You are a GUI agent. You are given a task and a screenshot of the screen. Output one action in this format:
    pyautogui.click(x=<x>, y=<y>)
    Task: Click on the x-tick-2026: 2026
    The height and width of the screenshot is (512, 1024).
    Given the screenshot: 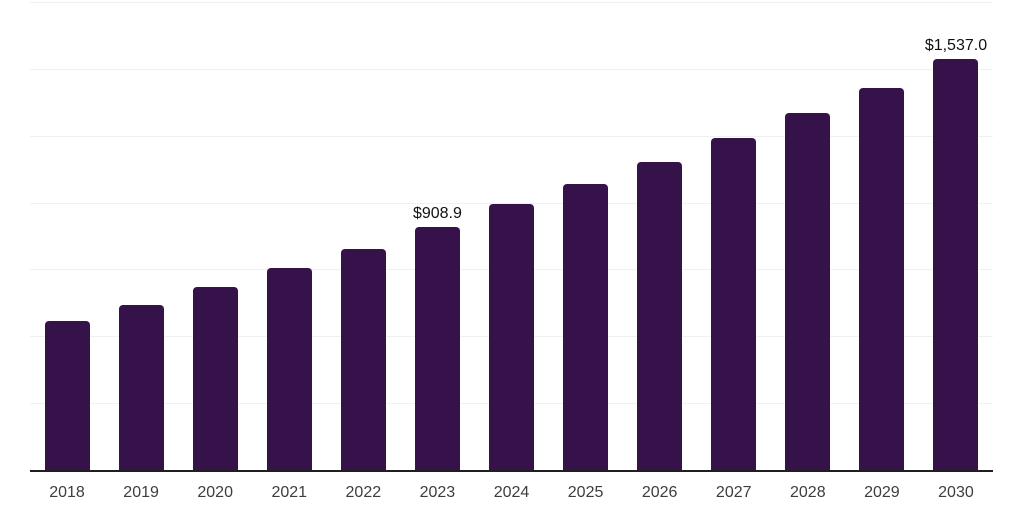 What is the action you would take?
    pyautogui.click(x=659, y=492)
    